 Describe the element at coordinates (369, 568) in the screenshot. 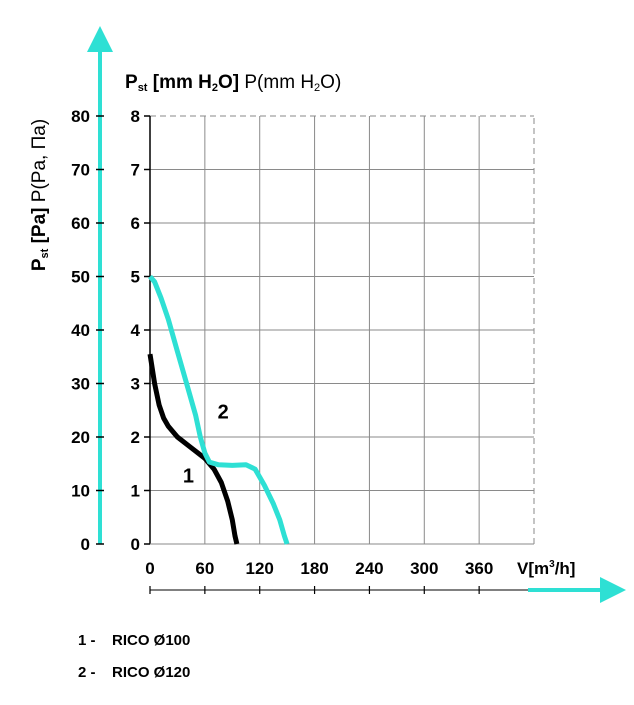

I see `x-tick-label: 240` at that location.